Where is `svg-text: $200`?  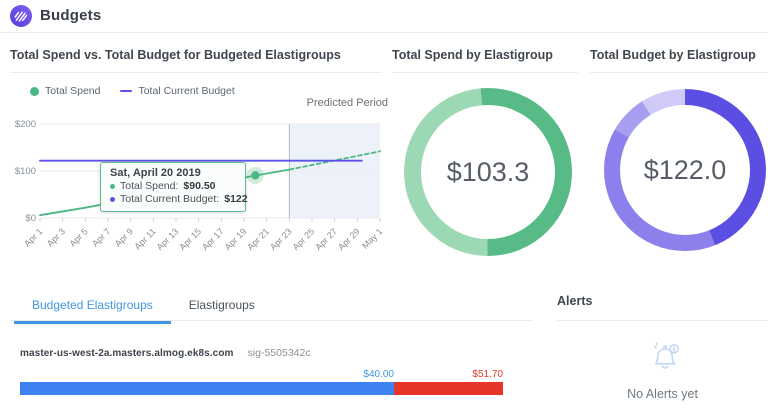
svg-text: $200 is located at coordinates (25, 124).